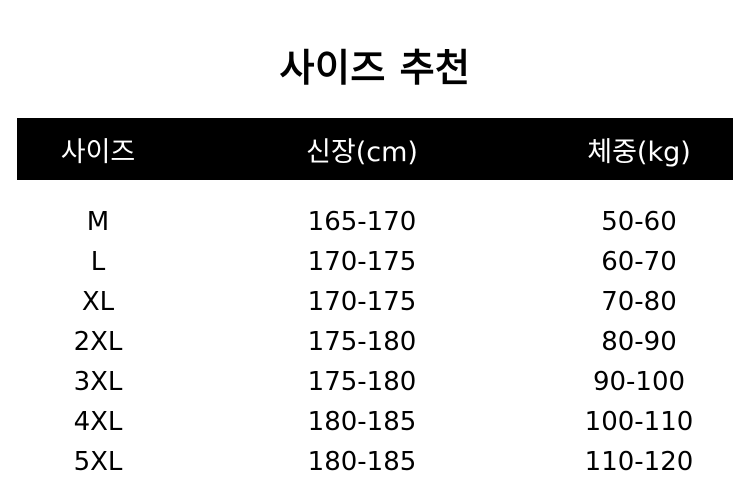 The height and width of the screenshot is (501, 750). I want to click on table-row: 3XL 175-180 90-100, so click(375, 382).